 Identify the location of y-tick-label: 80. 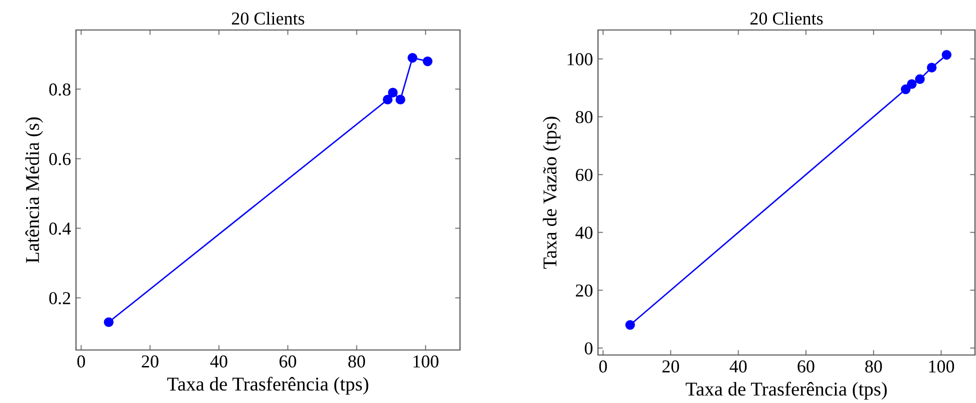
(584, 117).